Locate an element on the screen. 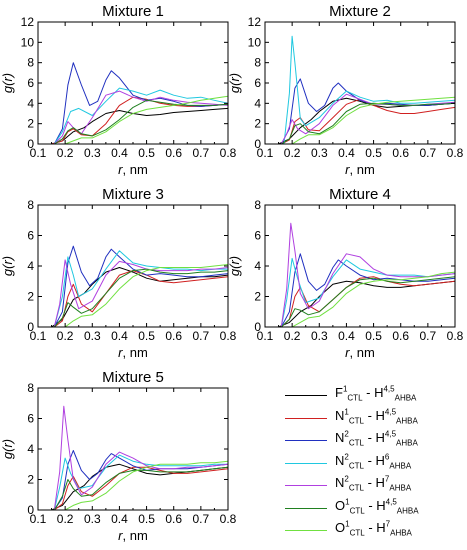  legend-label: N2CTL - H4,5AHBA is located at coordinates (376, 438).